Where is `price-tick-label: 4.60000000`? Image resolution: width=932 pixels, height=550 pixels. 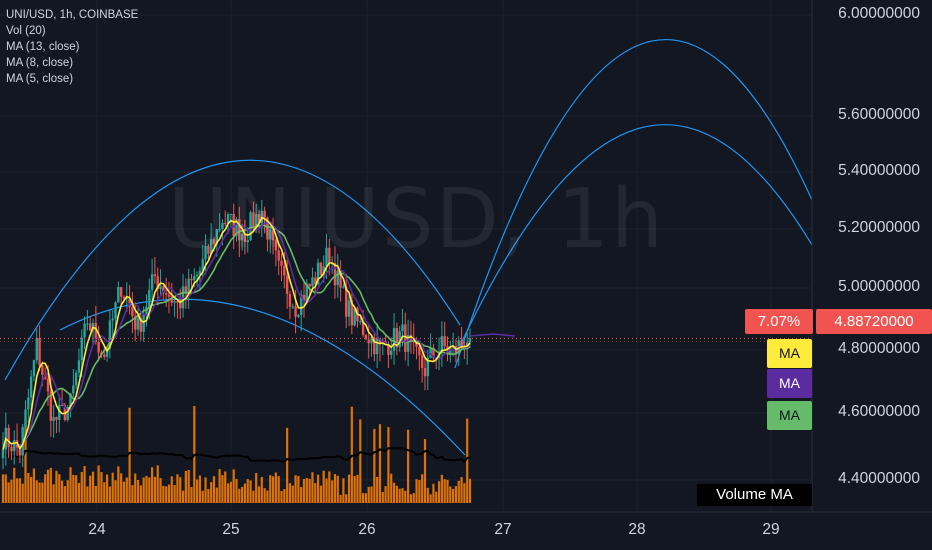
price-tick-label: 4.60000000 is located at coordinates (879, 411).